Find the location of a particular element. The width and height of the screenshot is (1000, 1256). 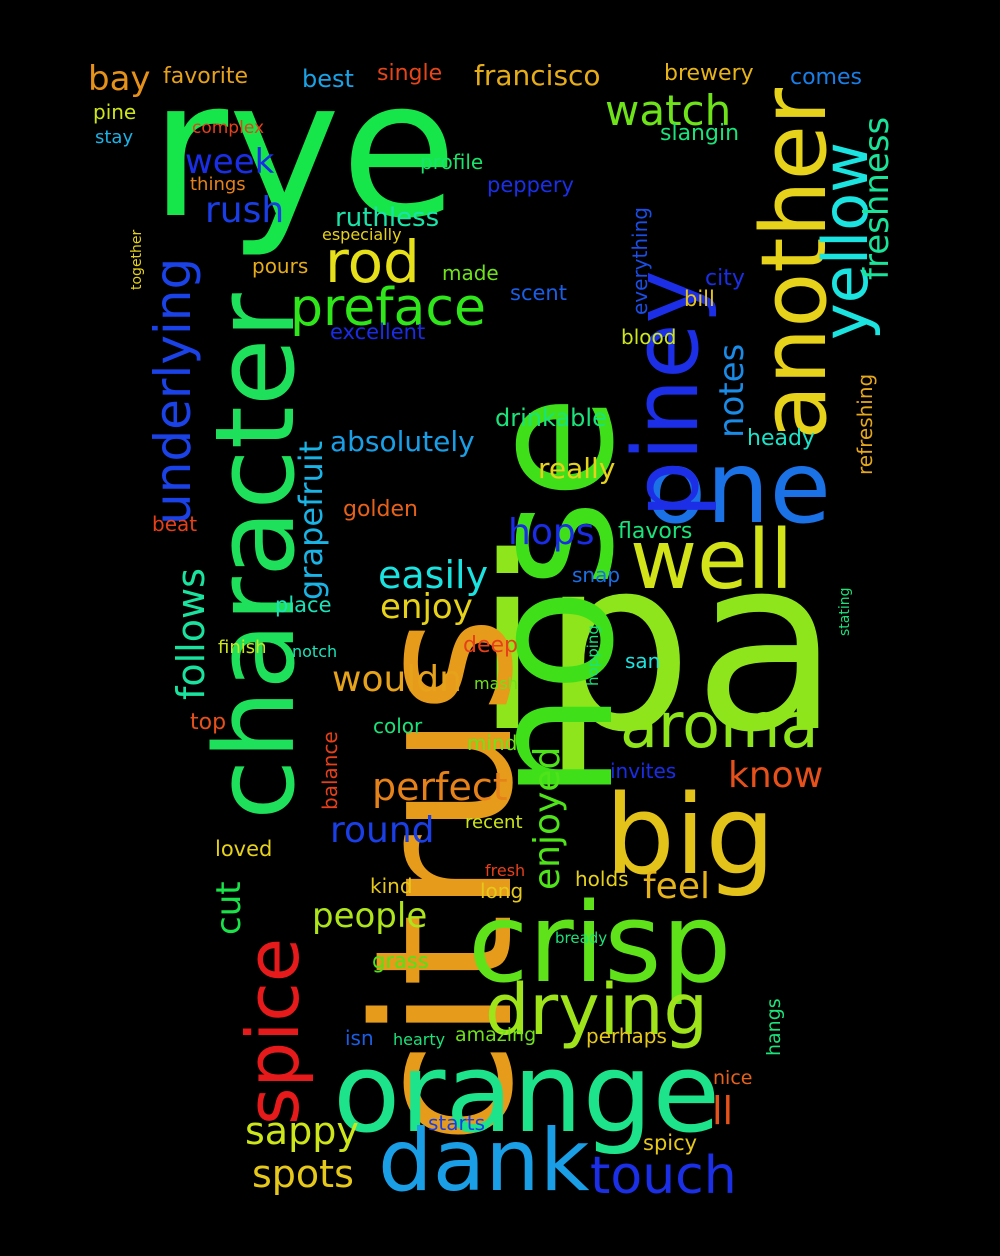

word-heady: heady is located at coordinates (781, 438).